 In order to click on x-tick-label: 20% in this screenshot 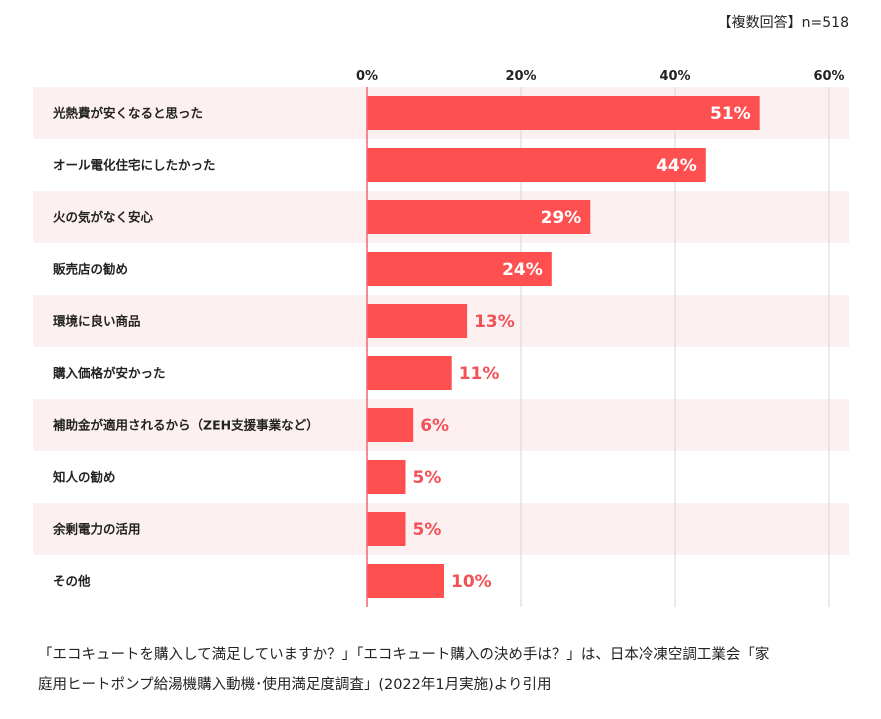, I will do `click(520, 76)`.